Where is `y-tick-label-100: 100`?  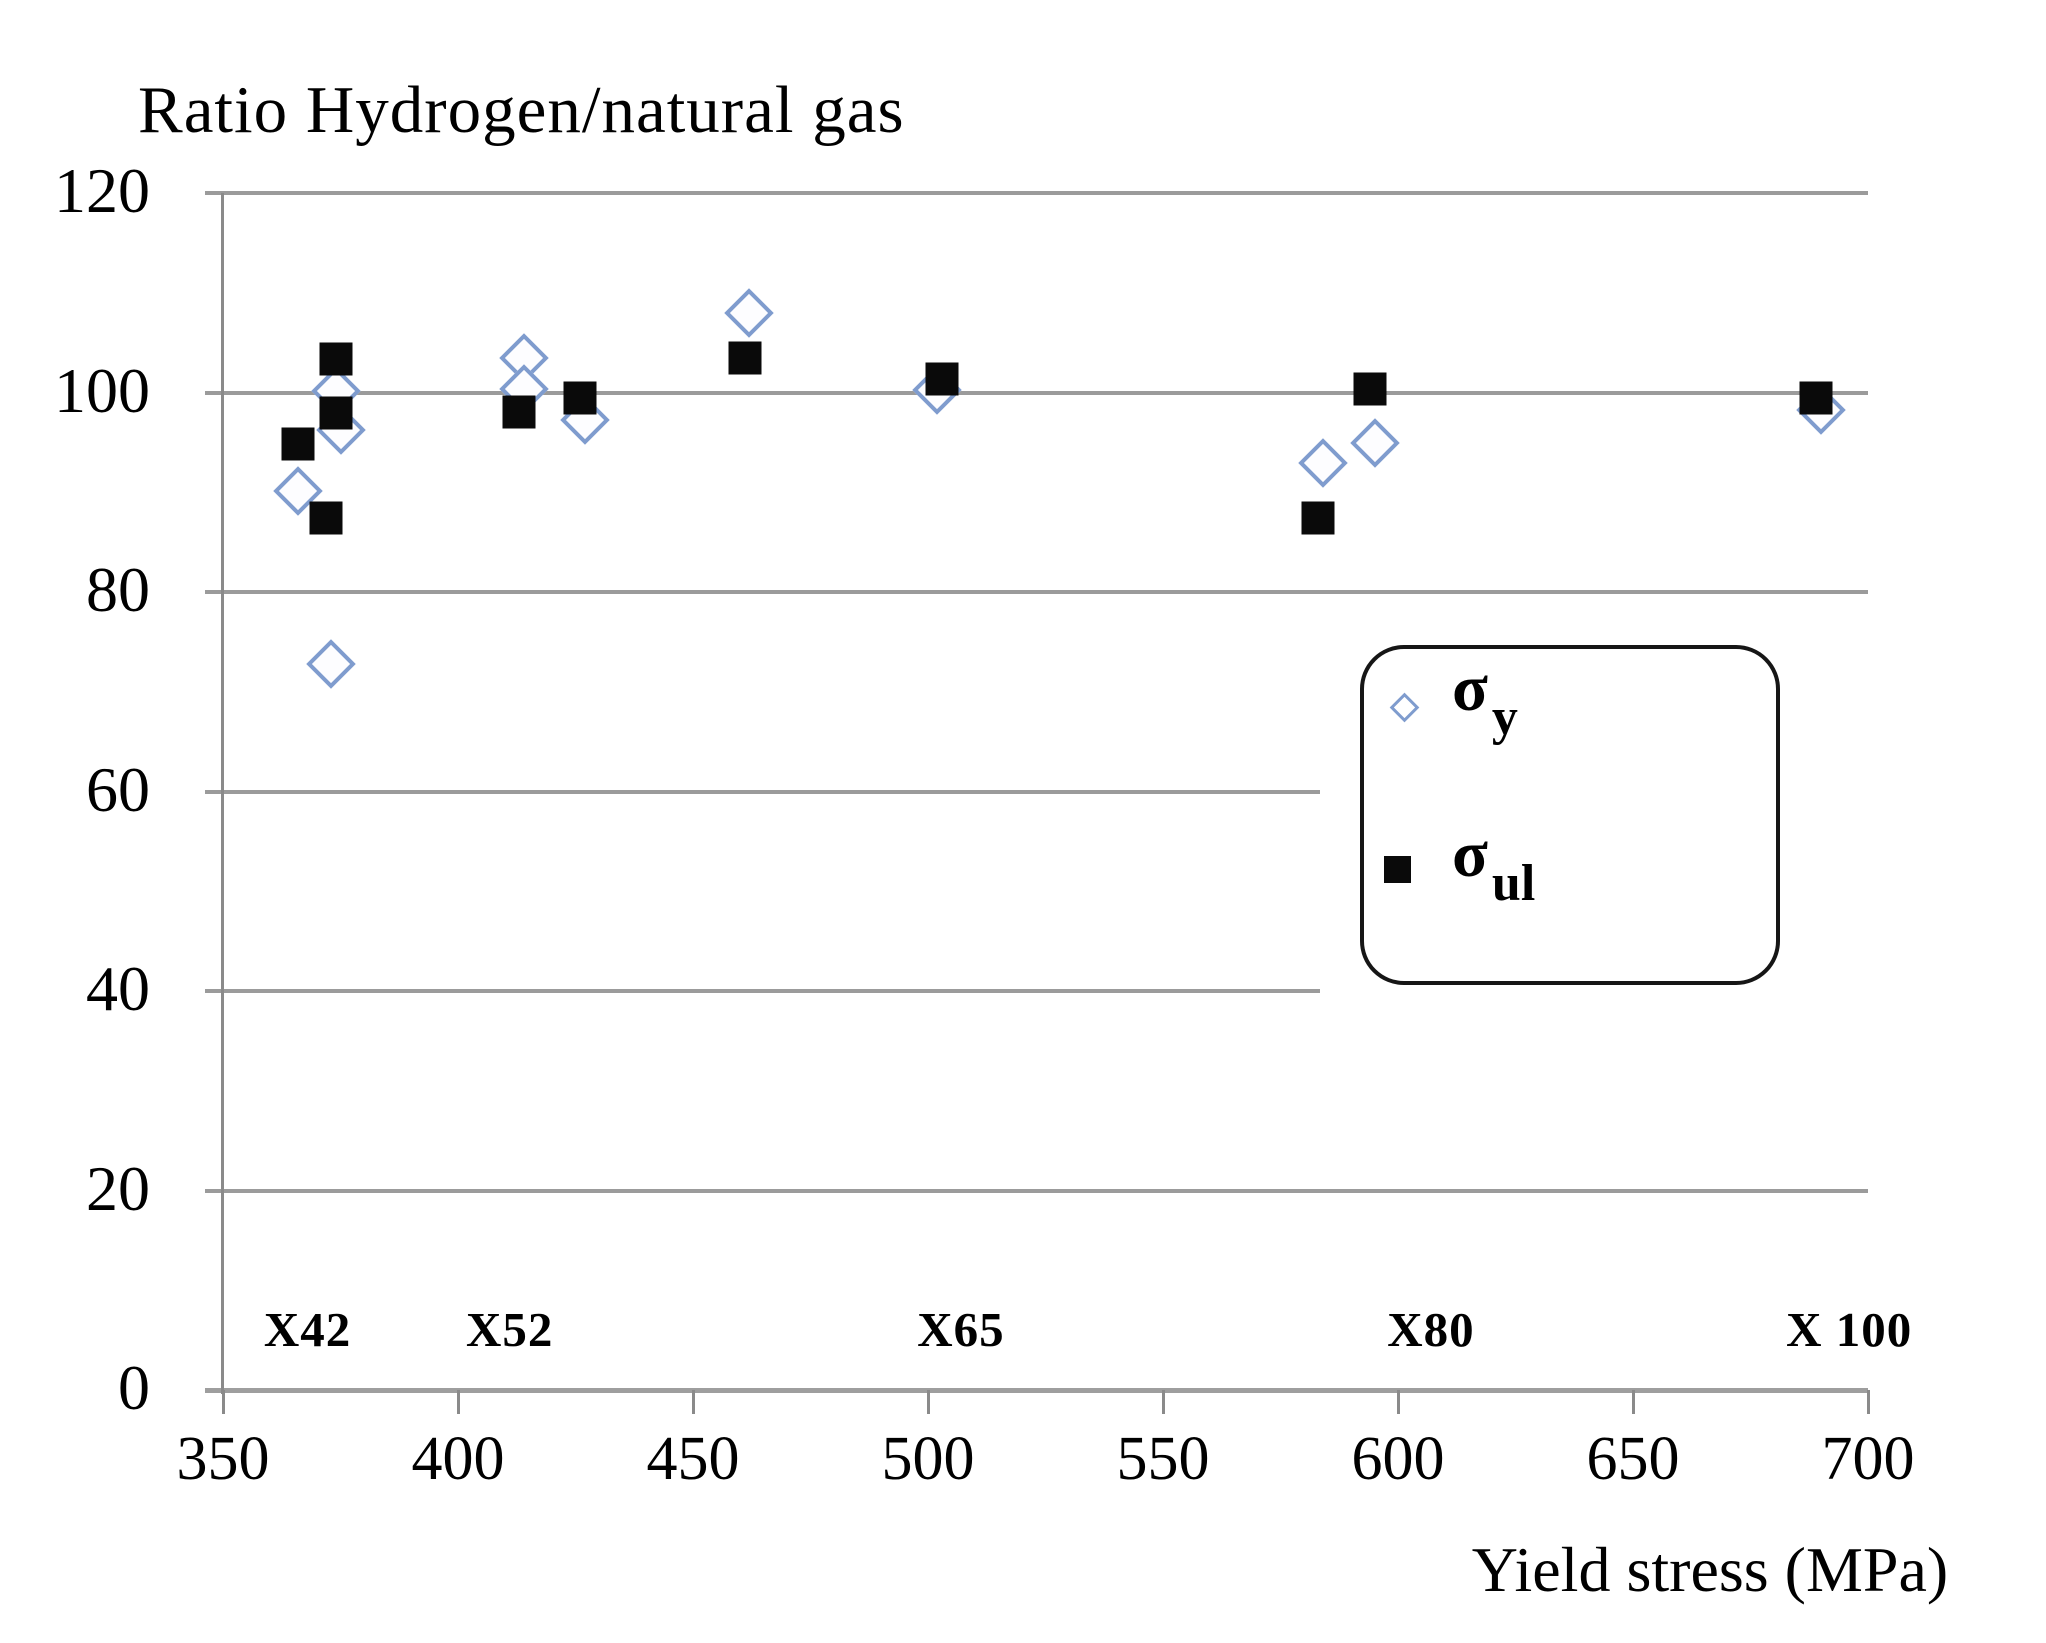
y-tick-label-100: 100 is located at coordinates (102, 390).